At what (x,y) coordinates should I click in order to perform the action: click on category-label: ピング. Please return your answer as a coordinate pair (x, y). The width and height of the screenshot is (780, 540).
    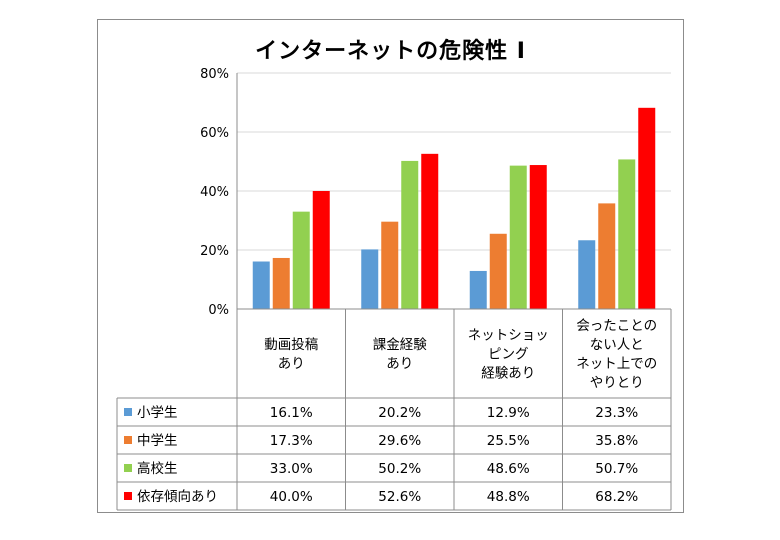
    Looking at the image, I should click on (508, 355).